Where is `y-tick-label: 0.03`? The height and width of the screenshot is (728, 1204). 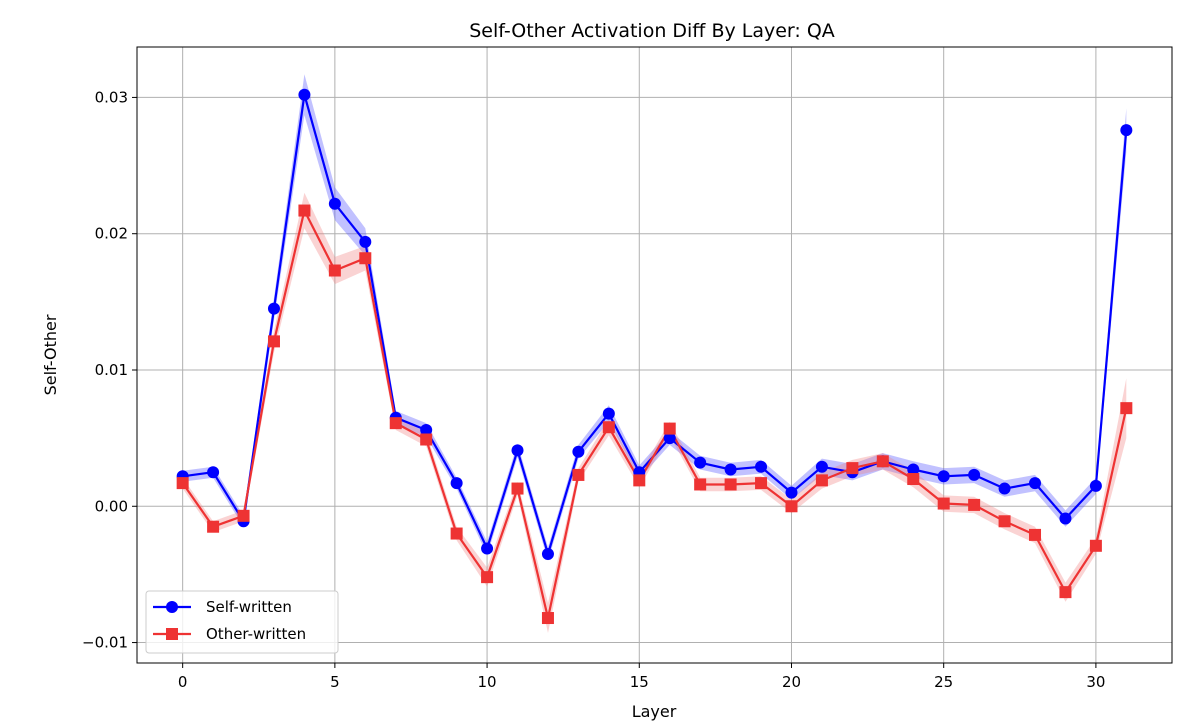
y-tick-label: 0.03 is located at coordinates (111, 97).